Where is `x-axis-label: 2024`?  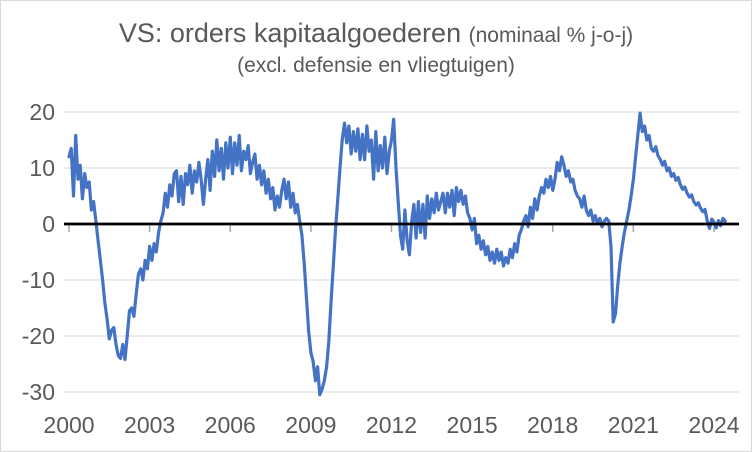
x-axis-label: 2024 is located at coordinates (713, 425).